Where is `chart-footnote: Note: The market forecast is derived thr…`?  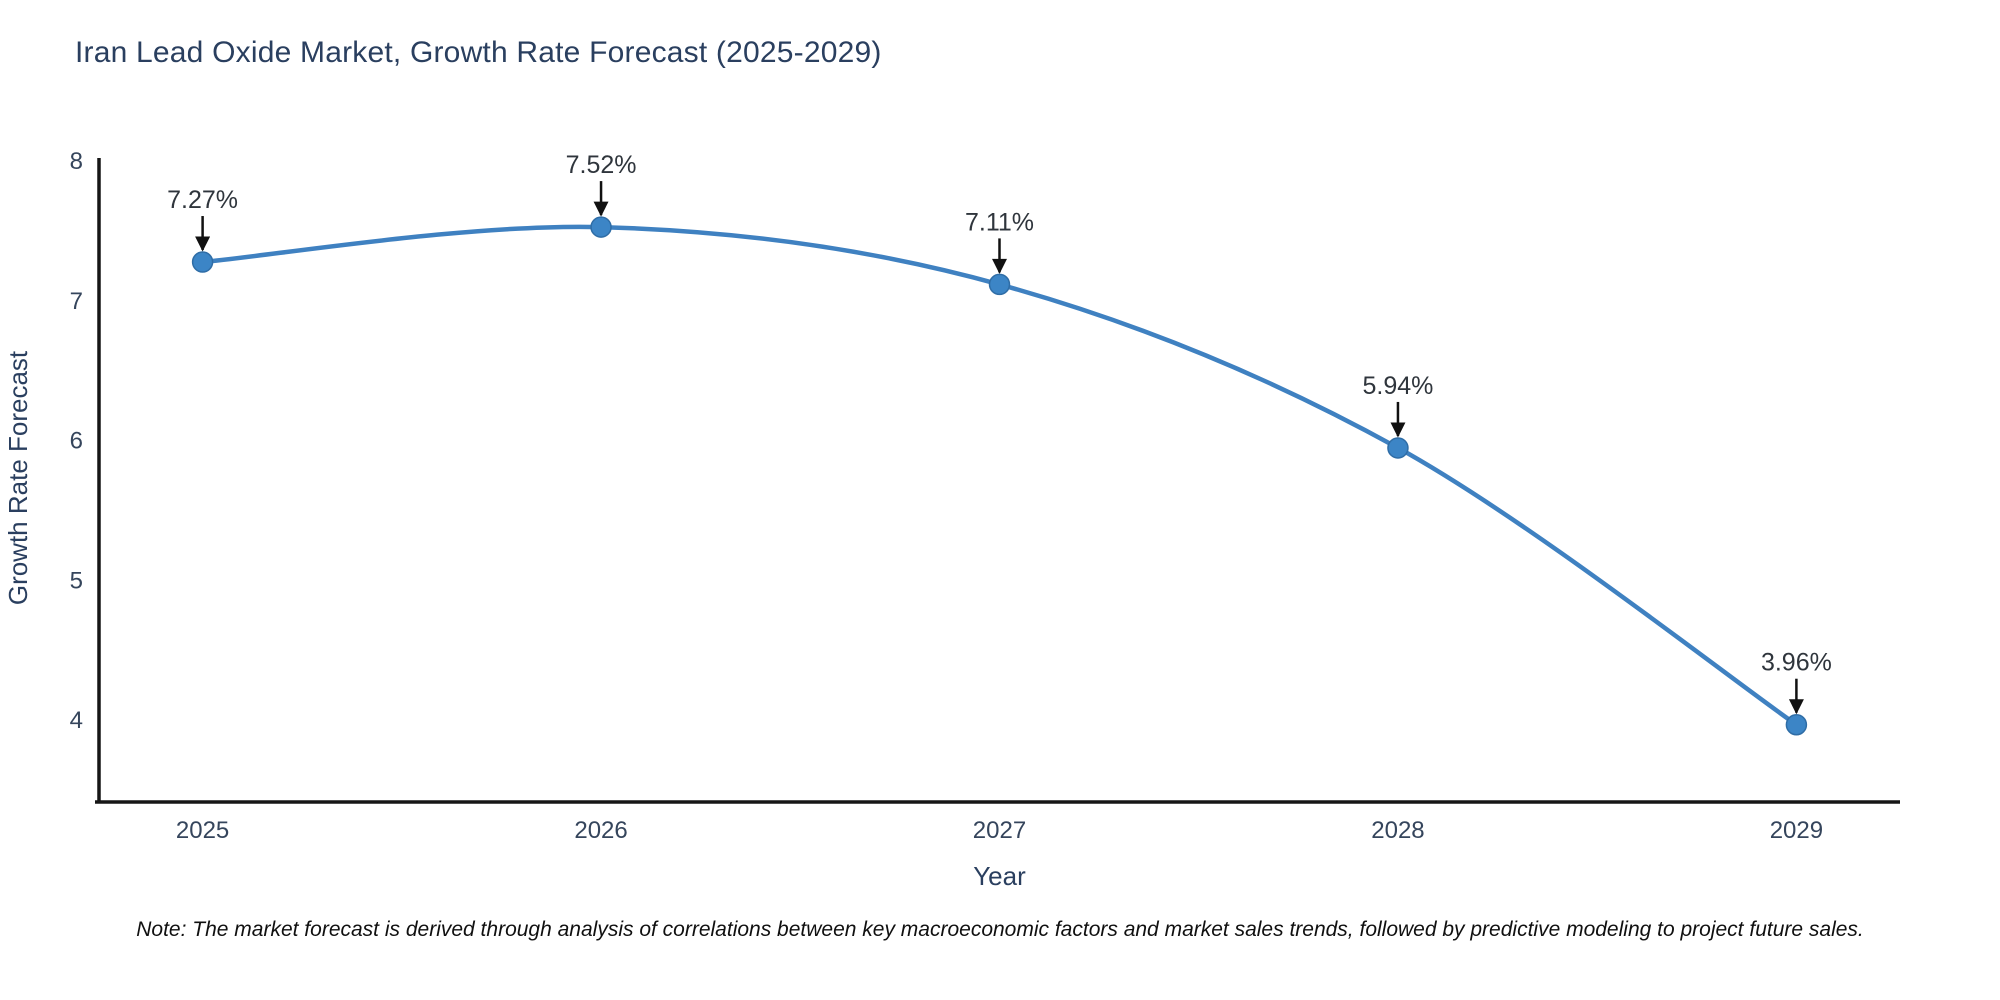 chart-footnote: Note: The market forecast is derived thr… is located at coordinates (1000, 929).